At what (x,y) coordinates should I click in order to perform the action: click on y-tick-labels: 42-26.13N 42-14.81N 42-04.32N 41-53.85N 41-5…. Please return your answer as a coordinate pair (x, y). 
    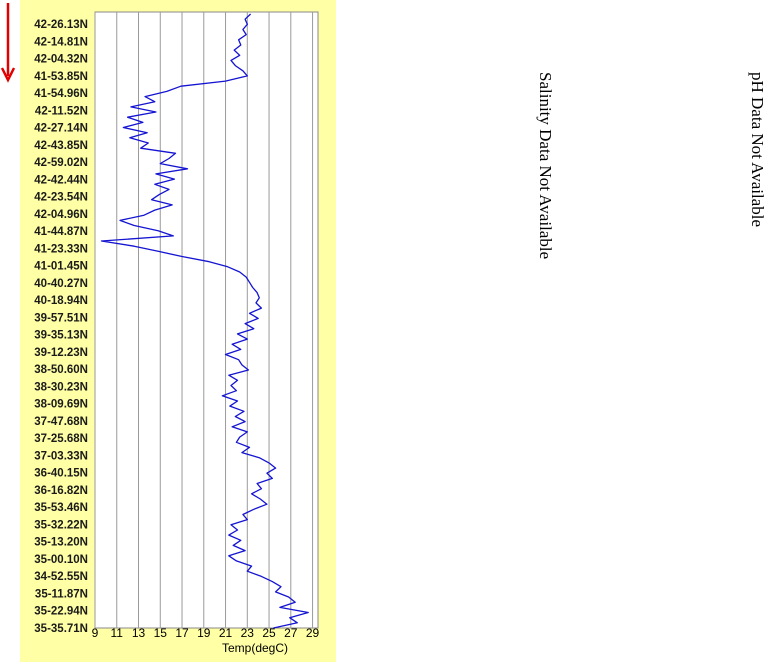
    Looking at the image, I should click on (61, 327).